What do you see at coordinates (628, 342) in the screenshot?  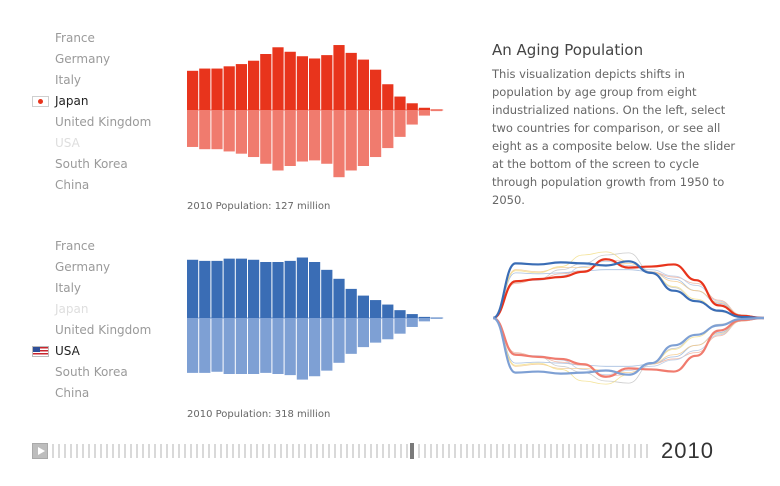 I see `composite-line-france-lower` at bounding box center [628, 342].